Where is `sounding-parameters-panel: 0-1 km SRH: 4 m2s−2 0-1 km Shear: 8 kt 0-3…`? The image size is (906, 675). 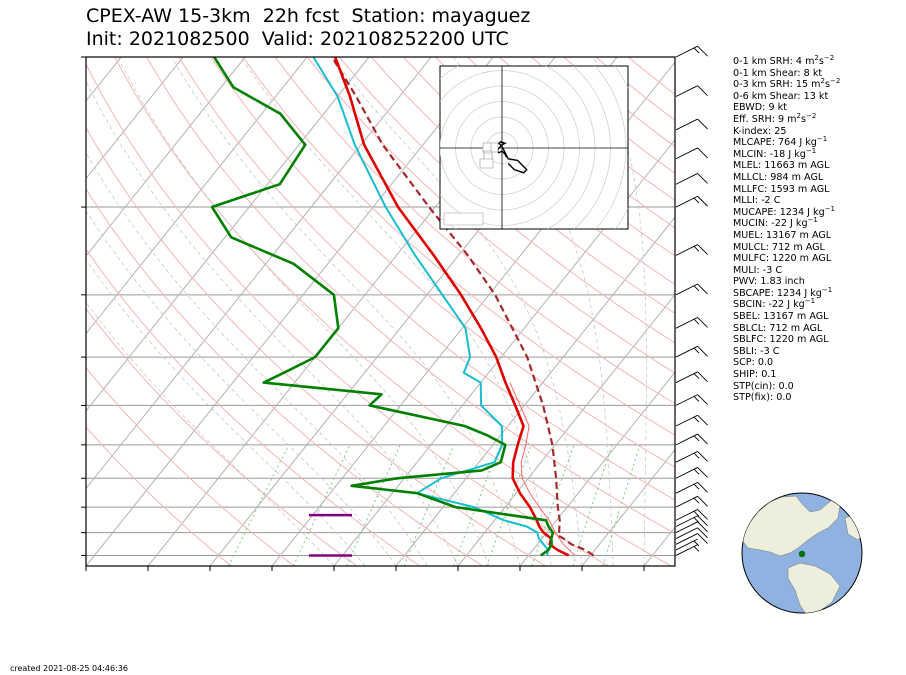
sounding-parameters-panel: 0-1 km SRH: 4 m2s−2 0-1 km Shear: 8 kt 0-3… is located at coordinates (818, 229).